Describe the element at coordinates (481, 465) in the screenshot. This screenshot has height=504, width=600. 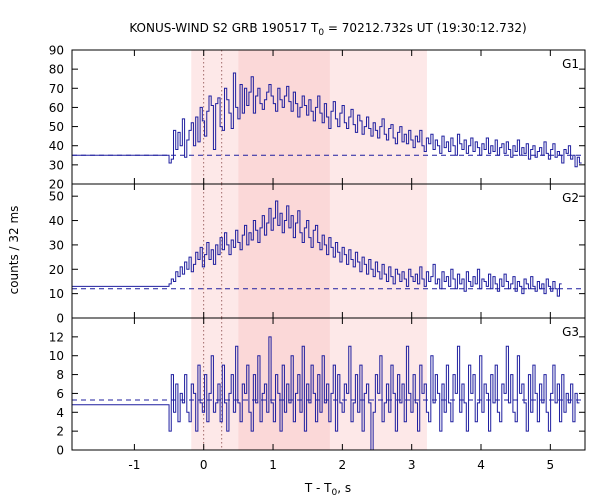
I see `x-tick-label: 4` at that location.